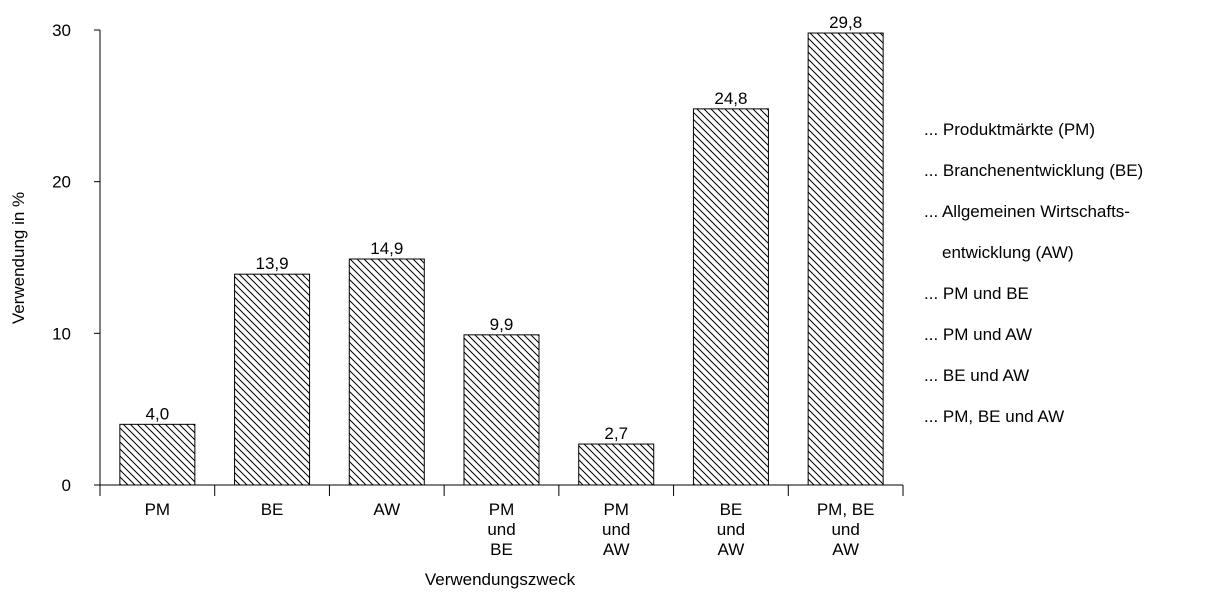  I want to click on y-axis: 0 10 20 30, so click(76, 258).